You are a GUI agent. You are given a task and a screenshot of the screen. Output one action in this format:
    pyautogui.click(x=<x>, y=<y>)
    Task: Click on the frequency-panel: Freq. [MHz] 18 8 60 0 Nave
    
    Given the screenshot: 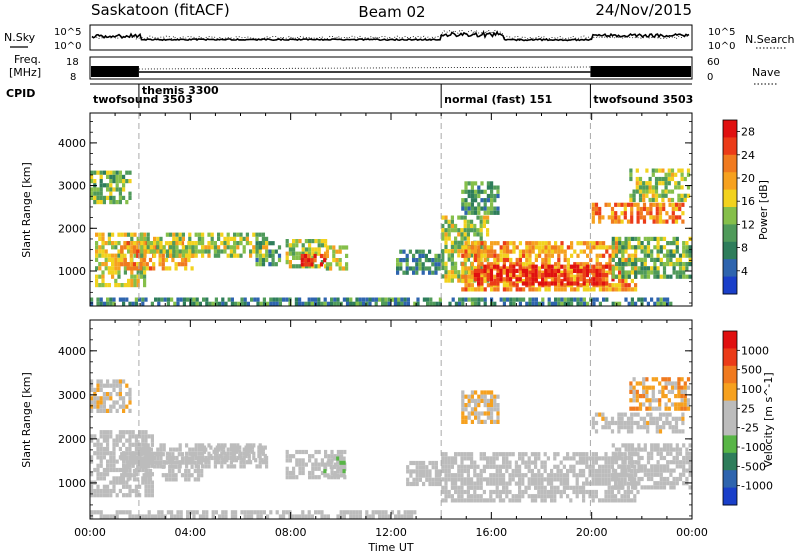 What is the action you would take?
    pyautogui.click(x=394, y=69)
    